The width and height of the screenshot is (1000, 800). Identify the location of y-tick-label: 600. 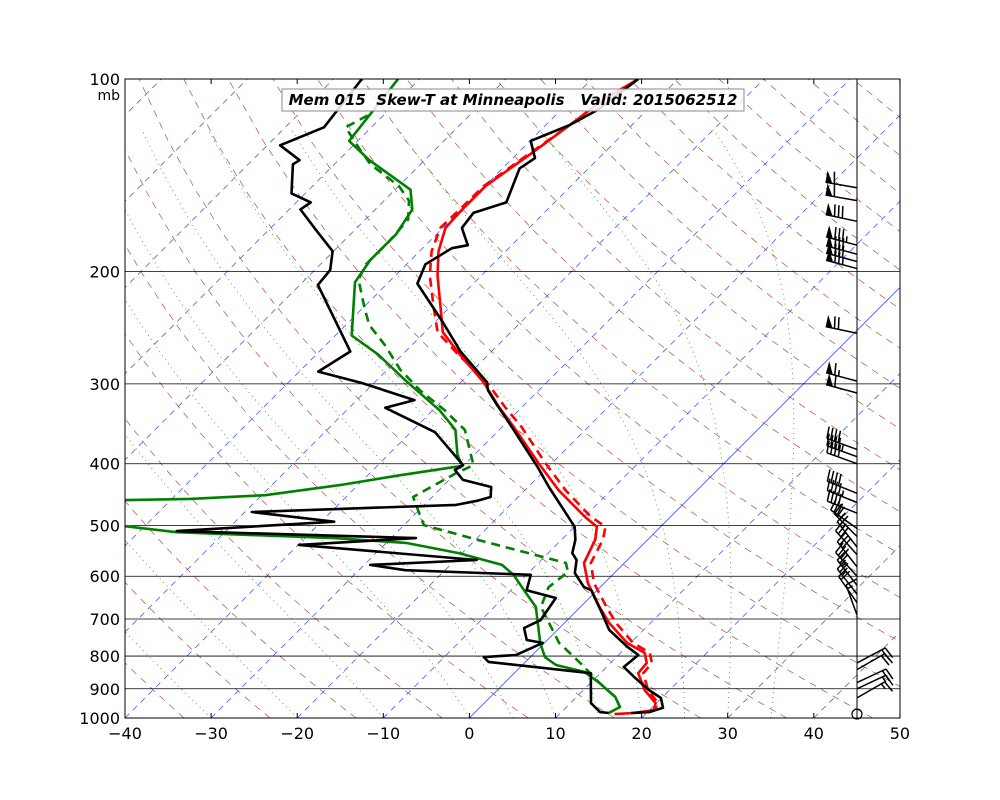
(104, 576).